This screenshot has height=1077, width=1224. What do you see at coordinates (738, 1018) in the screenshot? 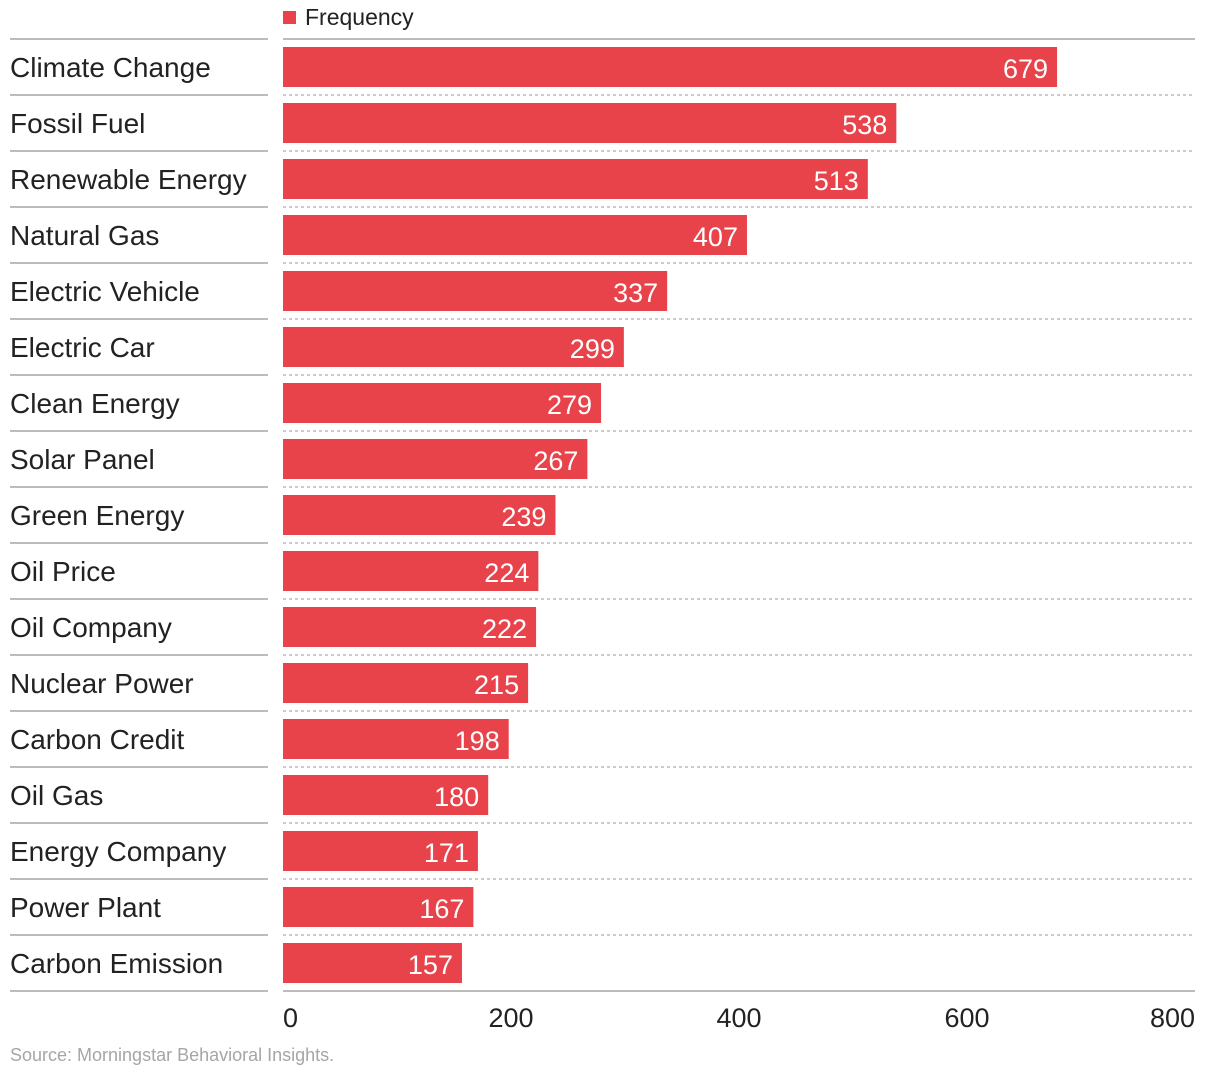
I see `x-tick-label: 400` at bounding box center [738, 1018].